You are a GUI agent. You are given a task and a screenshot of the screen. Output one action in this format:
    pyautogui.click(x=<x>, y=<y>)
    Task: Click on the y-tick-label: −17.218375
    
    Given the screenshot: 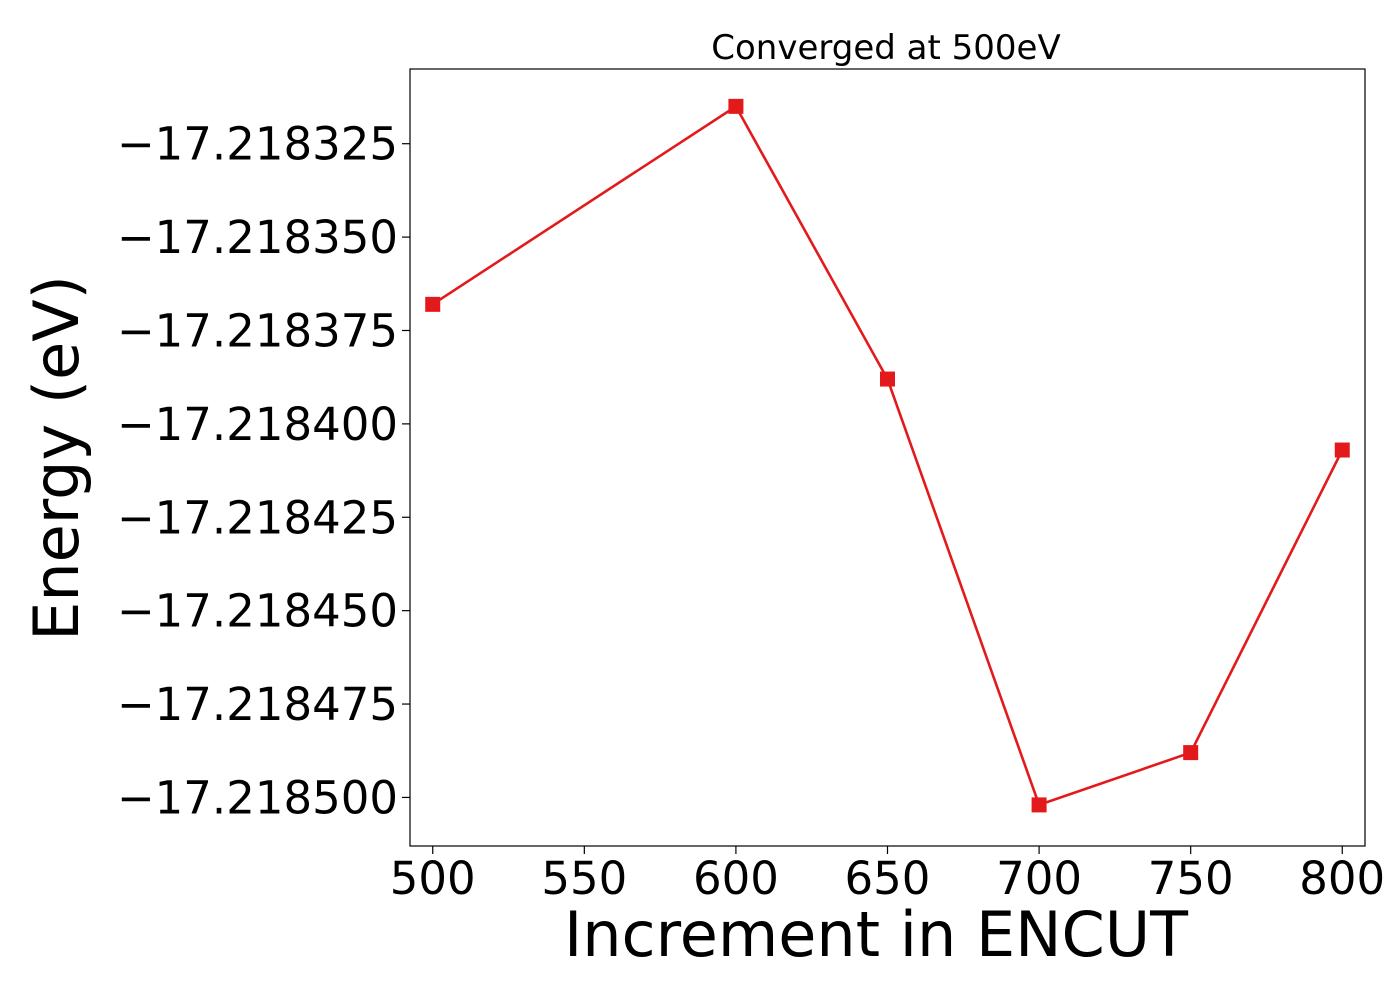 What is the action you would take?
    pyautogui.click(x=257, y=330)
    